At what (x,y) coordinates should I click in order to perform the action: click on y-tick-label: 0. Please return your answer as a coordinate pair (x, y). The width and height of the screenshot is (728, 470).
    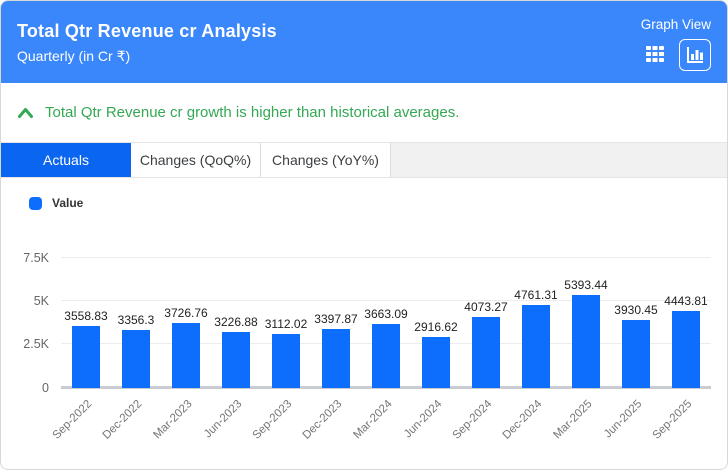
    Looking at the image, I should click on (45, 387).